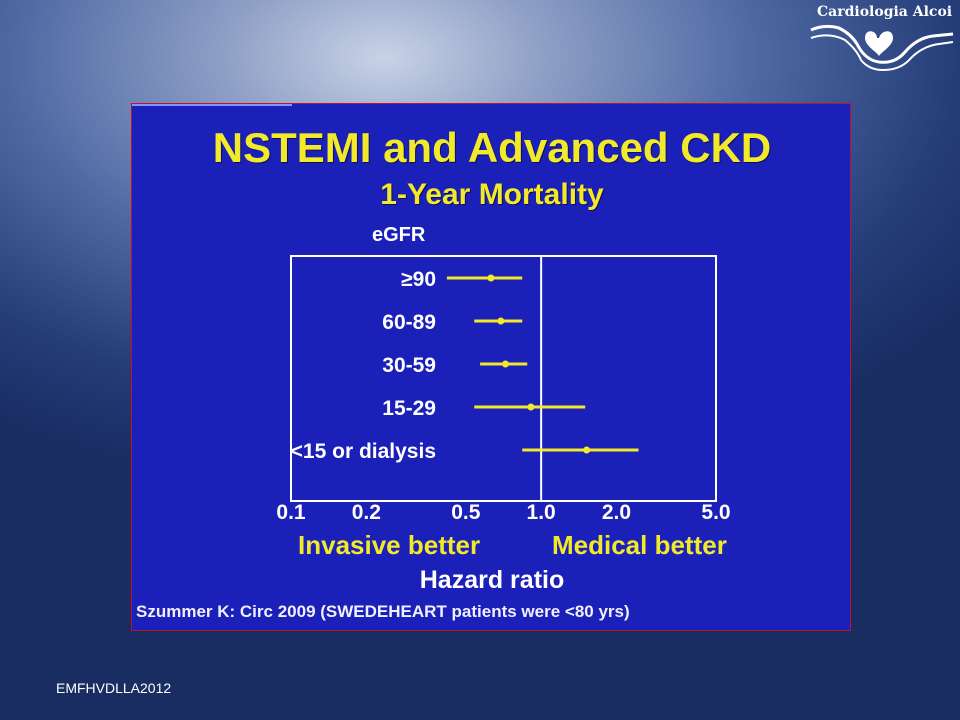 This screenshot has width=960, height=720. Describe the element at coordinates (291, 512) in the screenshot. I see `x-tick-label: 0.1` at that location.